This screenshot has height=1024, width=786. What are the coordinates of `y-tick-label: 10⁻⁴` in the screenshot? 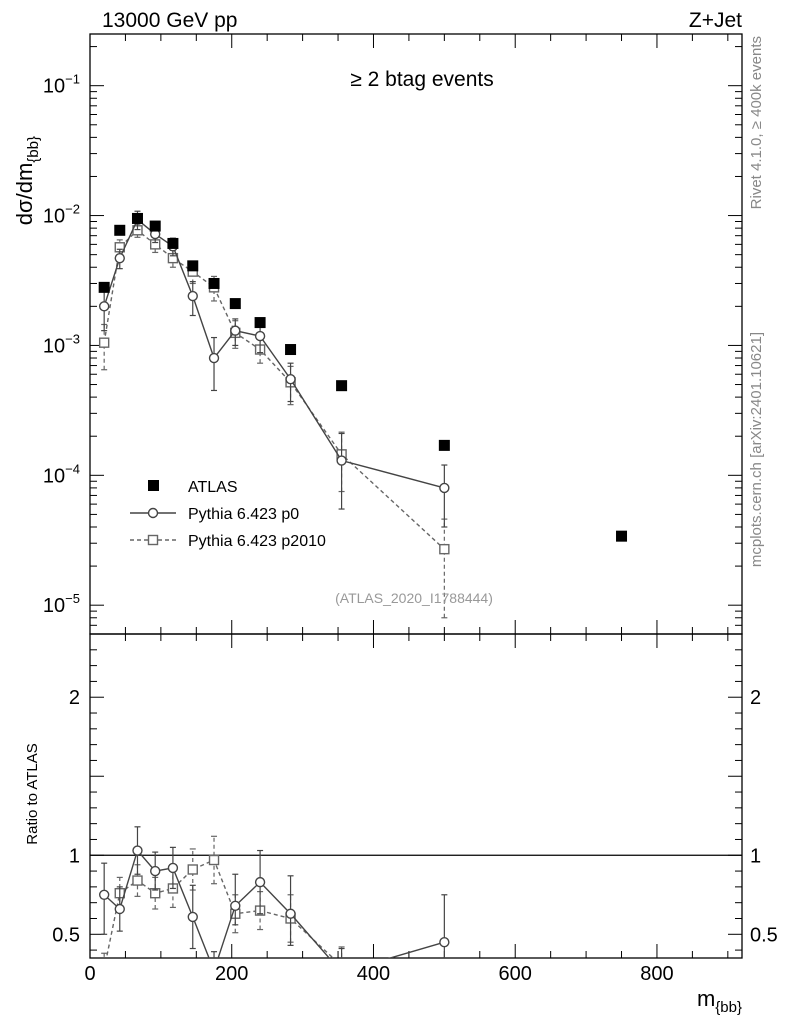 It's located at (61, 474).